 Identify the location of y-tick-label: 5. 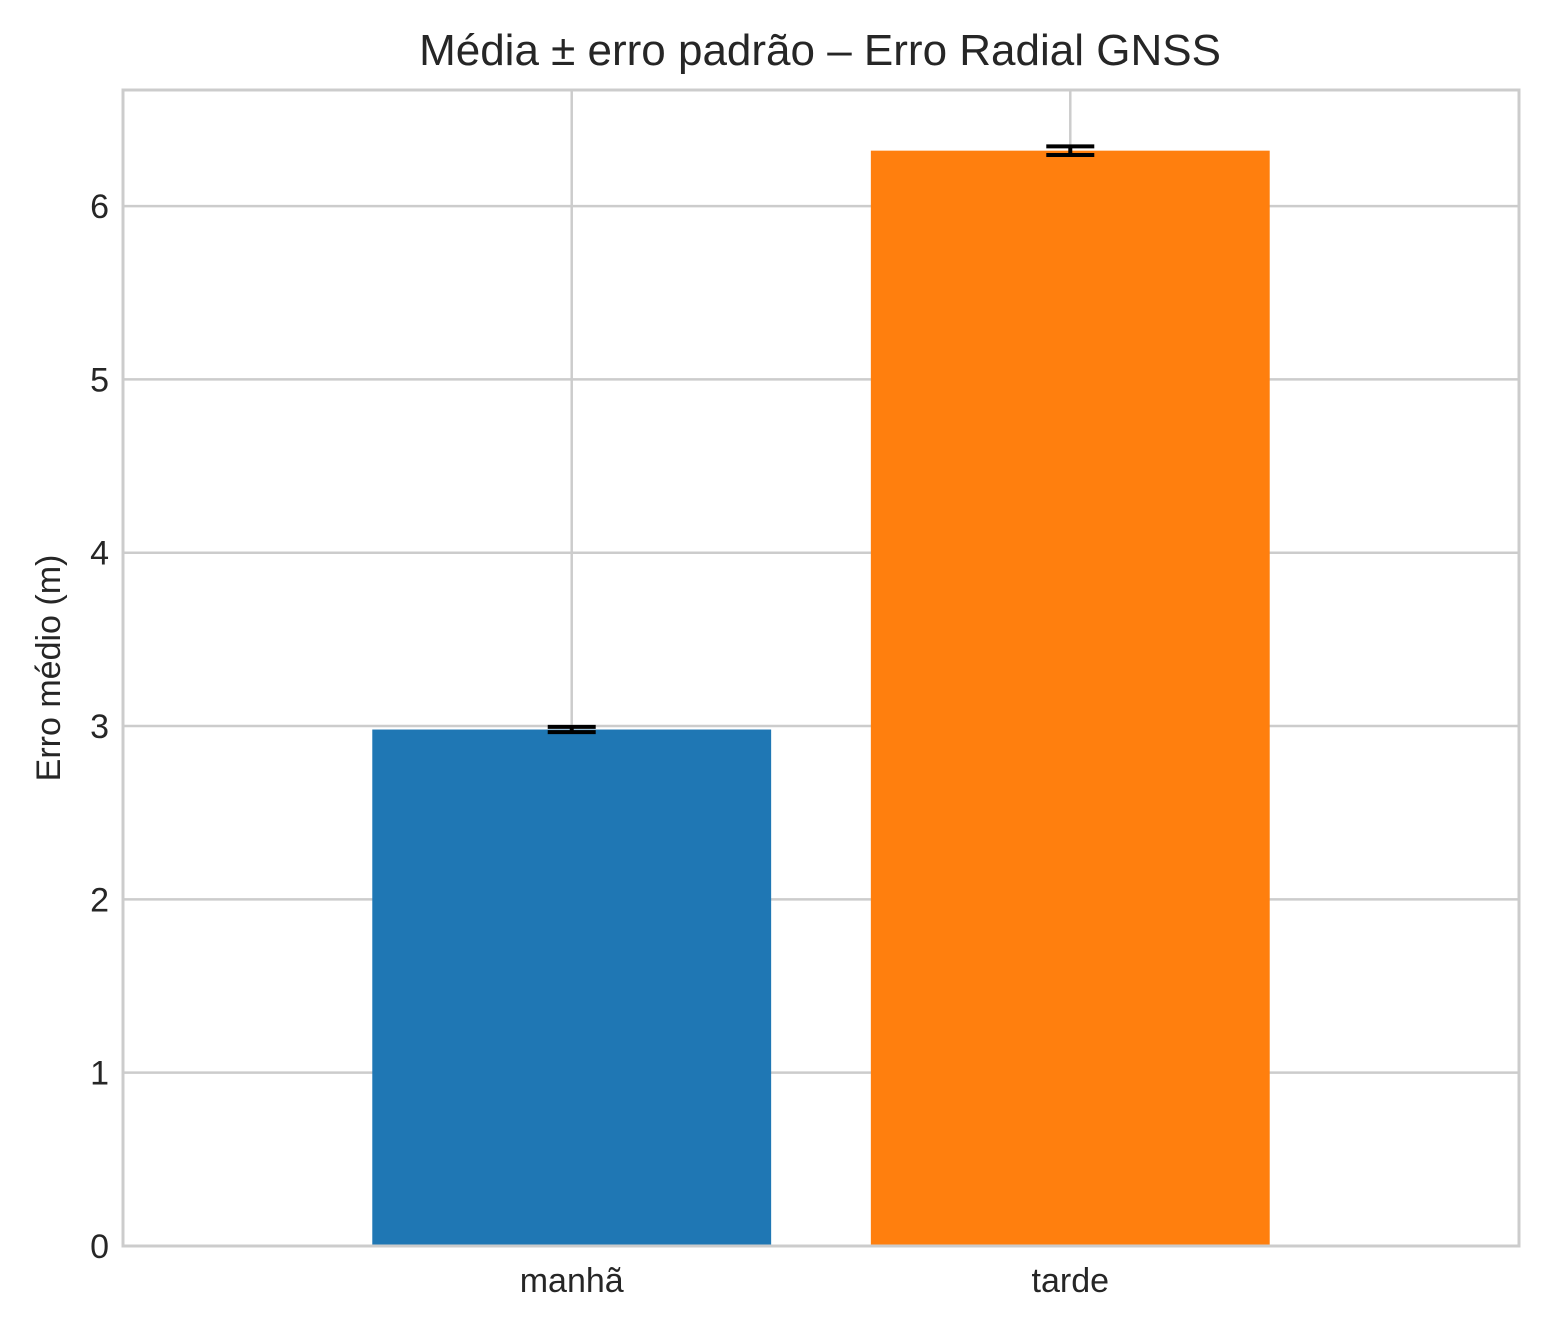
(99, 380).